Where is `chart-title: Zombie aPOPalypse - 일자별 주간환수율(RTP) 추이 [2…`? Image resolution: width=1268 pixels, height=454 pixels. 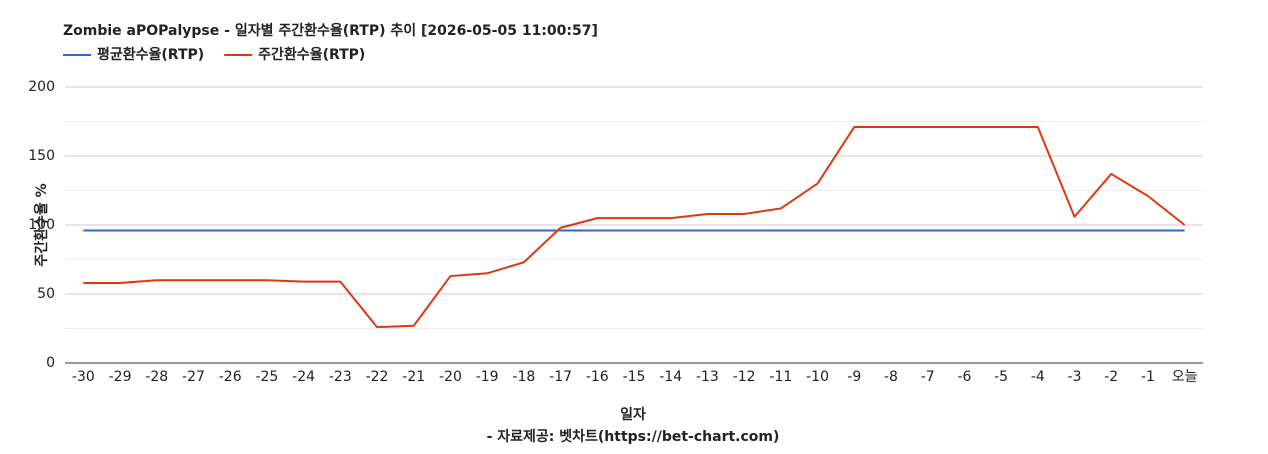
chart-title: Zombie aPOPalypse - 일자별 주간환수율(RTP) 추이 [2… is located at coordinates (330, 30).